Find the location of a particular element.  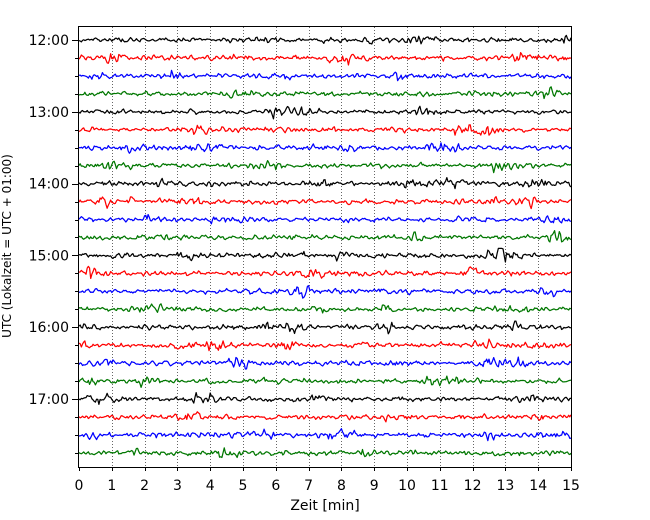

y-tick-label: 13:00 is located at coordinates (49, 113).